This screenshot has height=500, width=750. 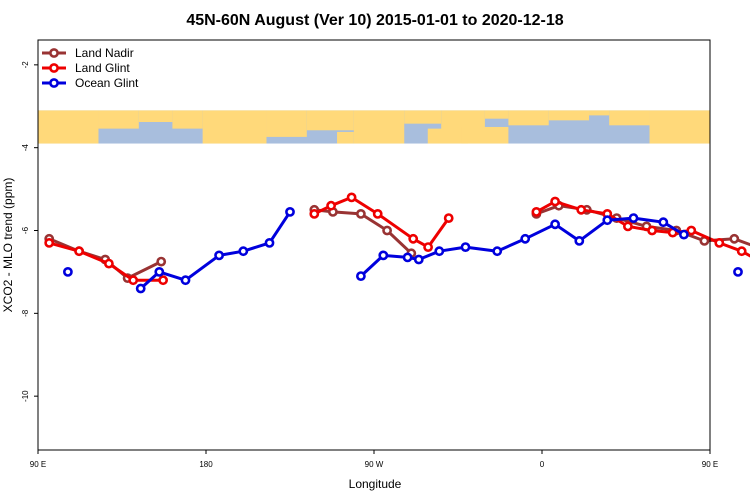 What do you see at coordinates (542, 464) in the screenshot?
I see `x-tick-label: 0` at bounding box center [542, 464].